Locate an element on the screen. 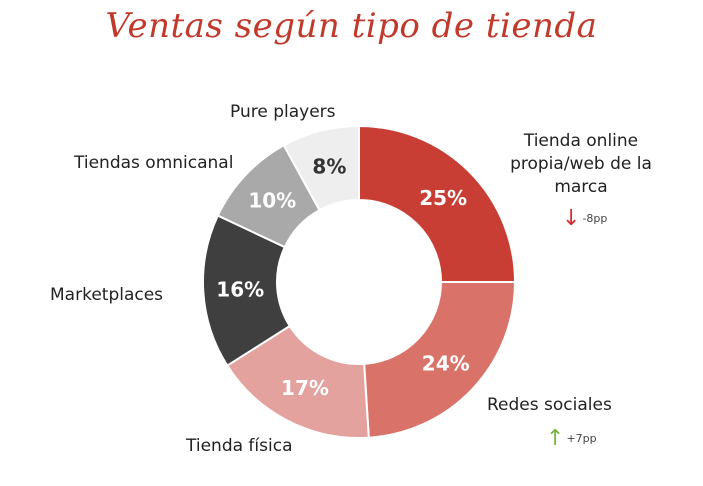  label-tienda-online-line3: marca is located at coordinates (581, 187).